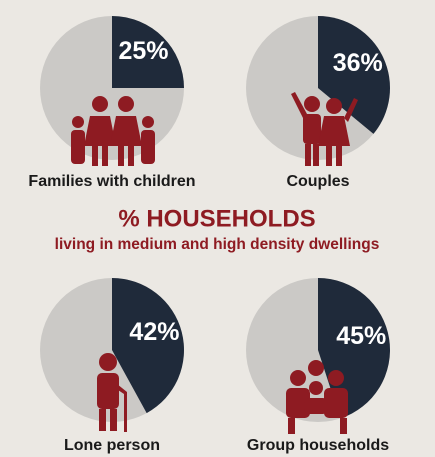  I want to click on pie-value-label: 42%, so click(154, 332).